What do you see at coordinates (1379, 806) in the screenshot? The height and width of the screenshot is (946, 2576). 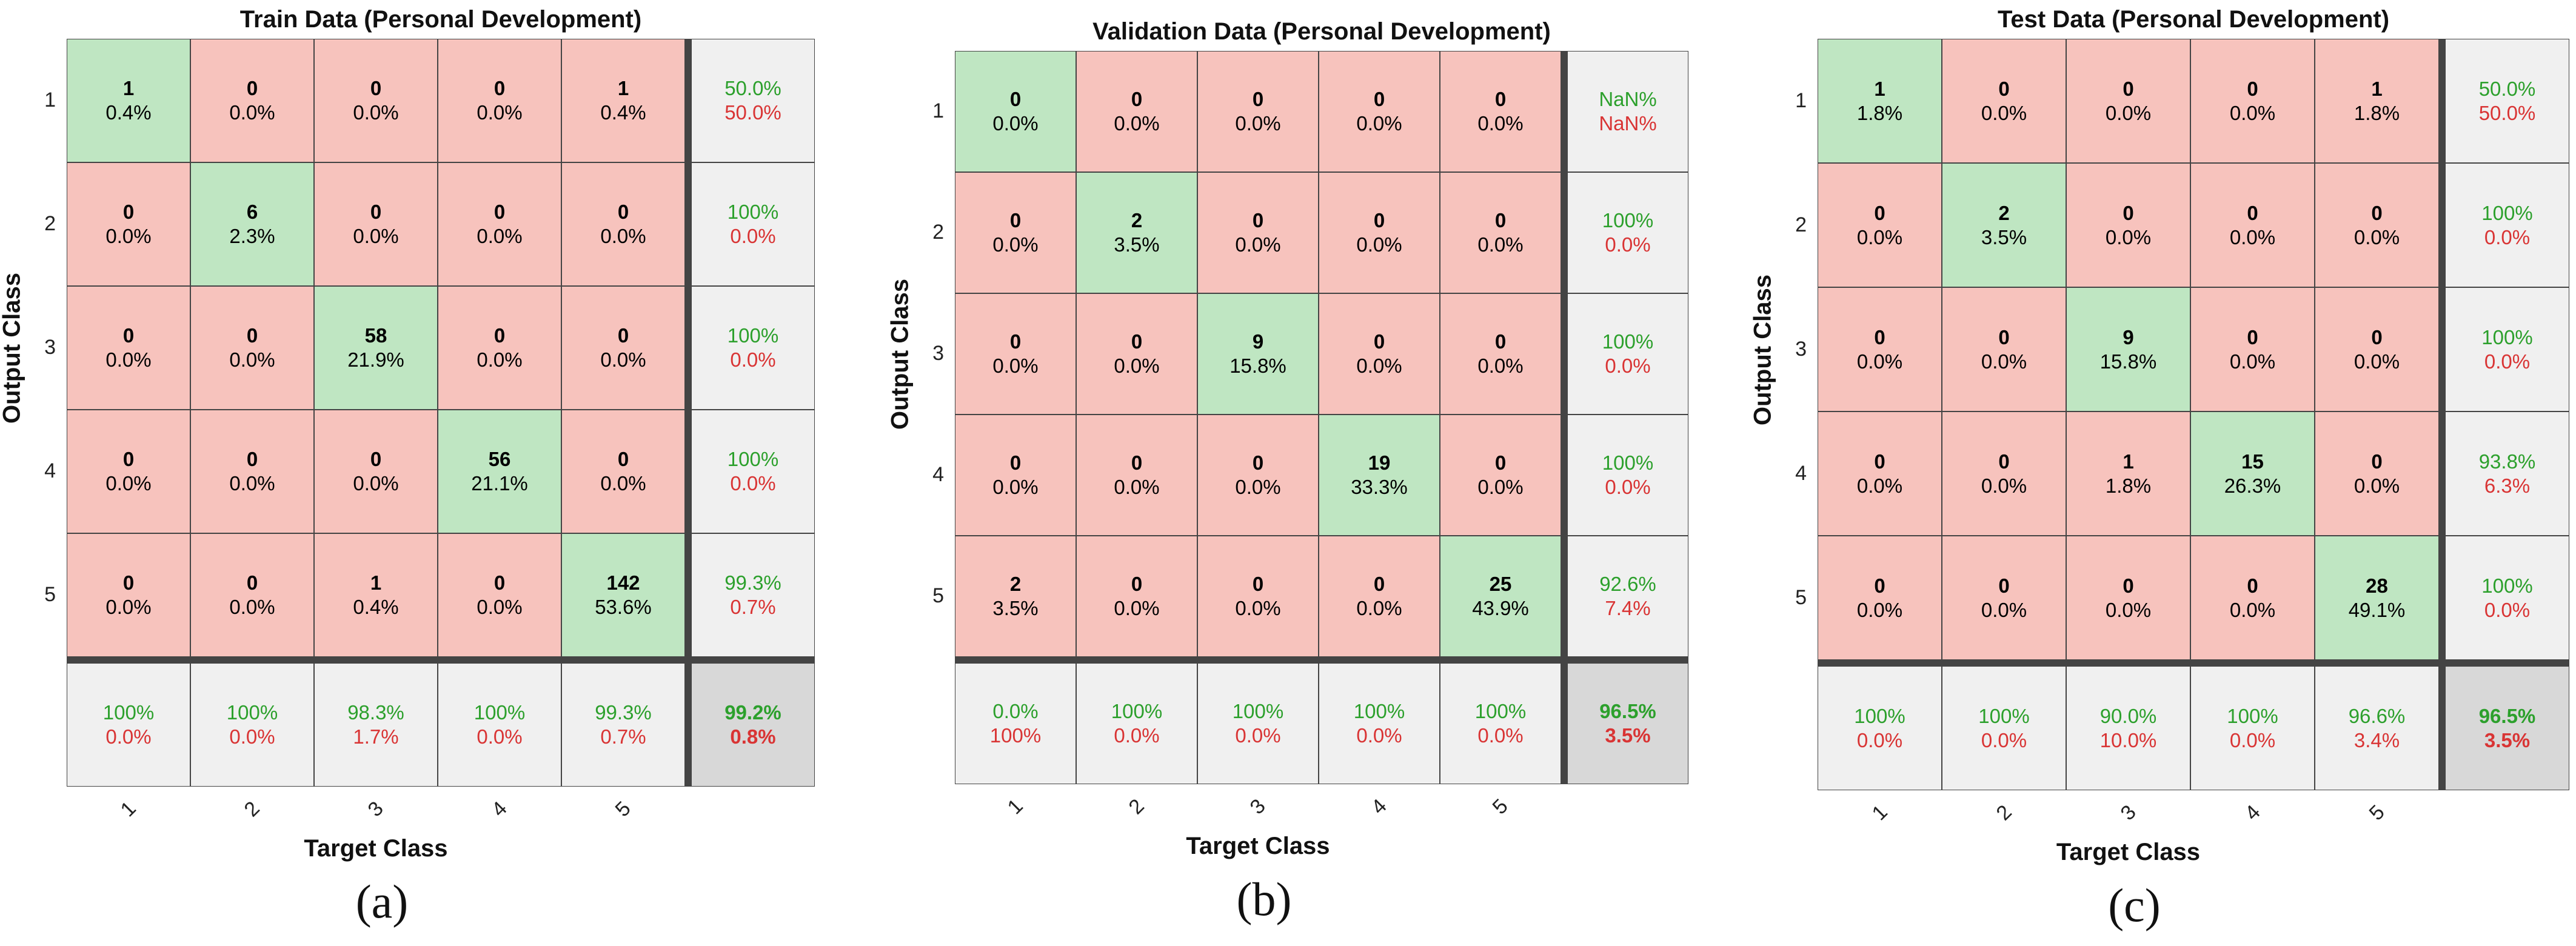 I see `x-tick-label: 4` at bounding box center [1379, 806].